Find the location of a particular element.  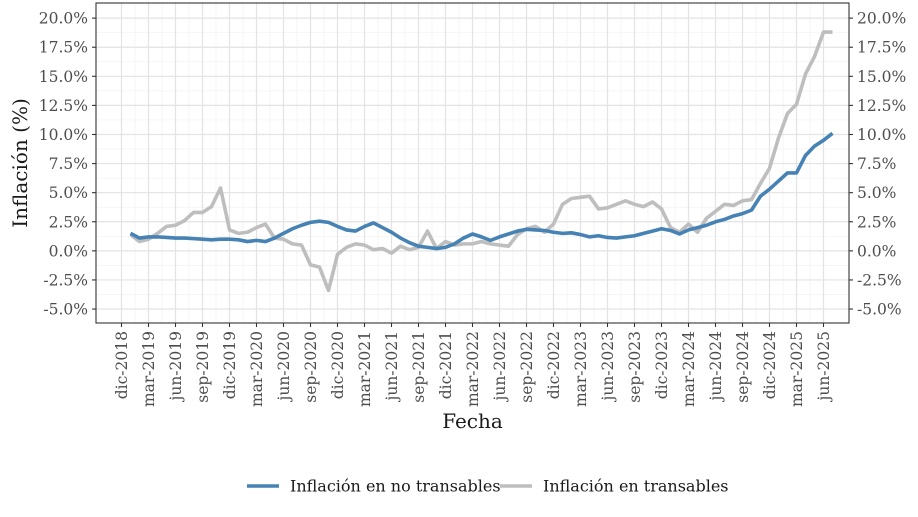

y-tick-label-left: 10.0% is located at coordinates (63, 135).